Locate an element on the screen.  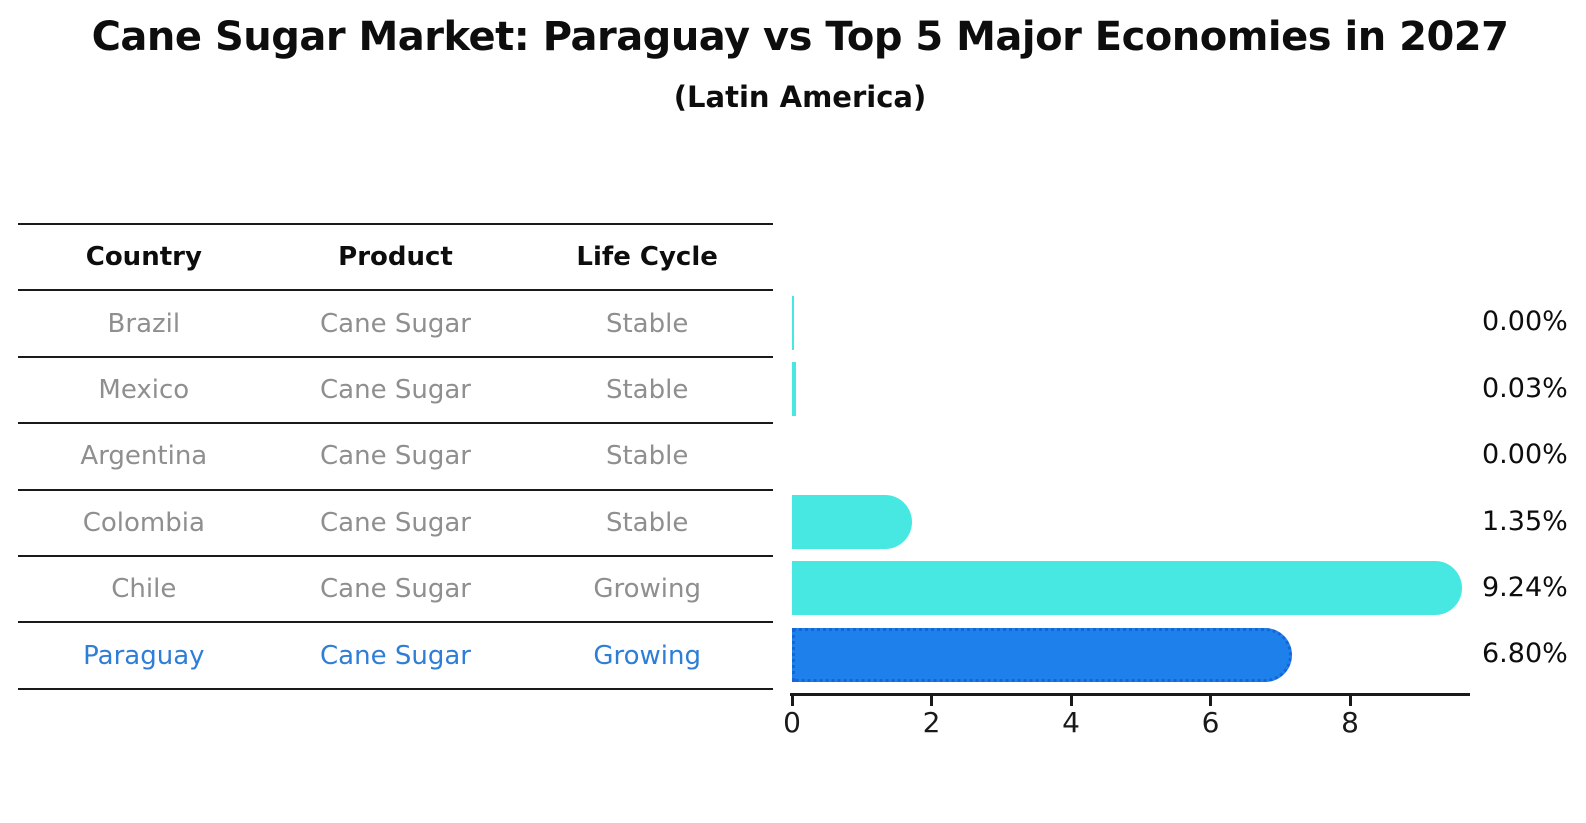
table-header-row: Country Product Life Cycle is located at coordinates (395, 258).